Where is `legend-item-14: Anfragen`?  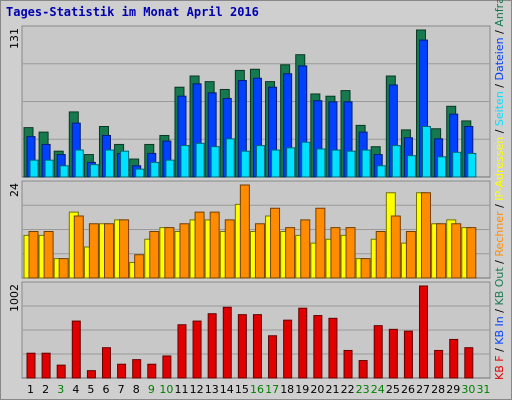
legend-item-14: Anfragen is located at coordinates (499, 13).